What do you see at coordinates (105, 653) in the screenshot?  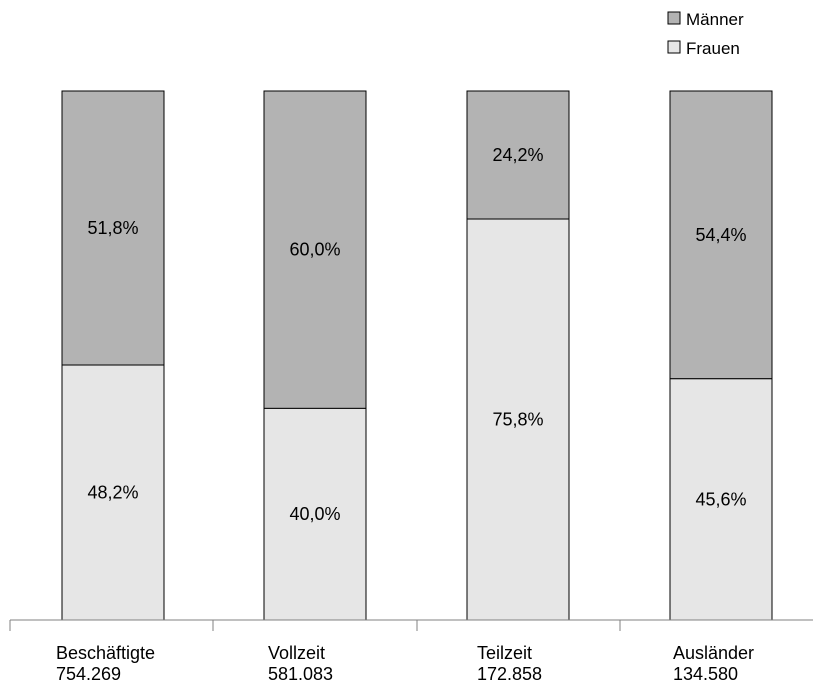 I see `category-label-besch-ftigte: Beschäftigte` at bounding box center [105, 653].